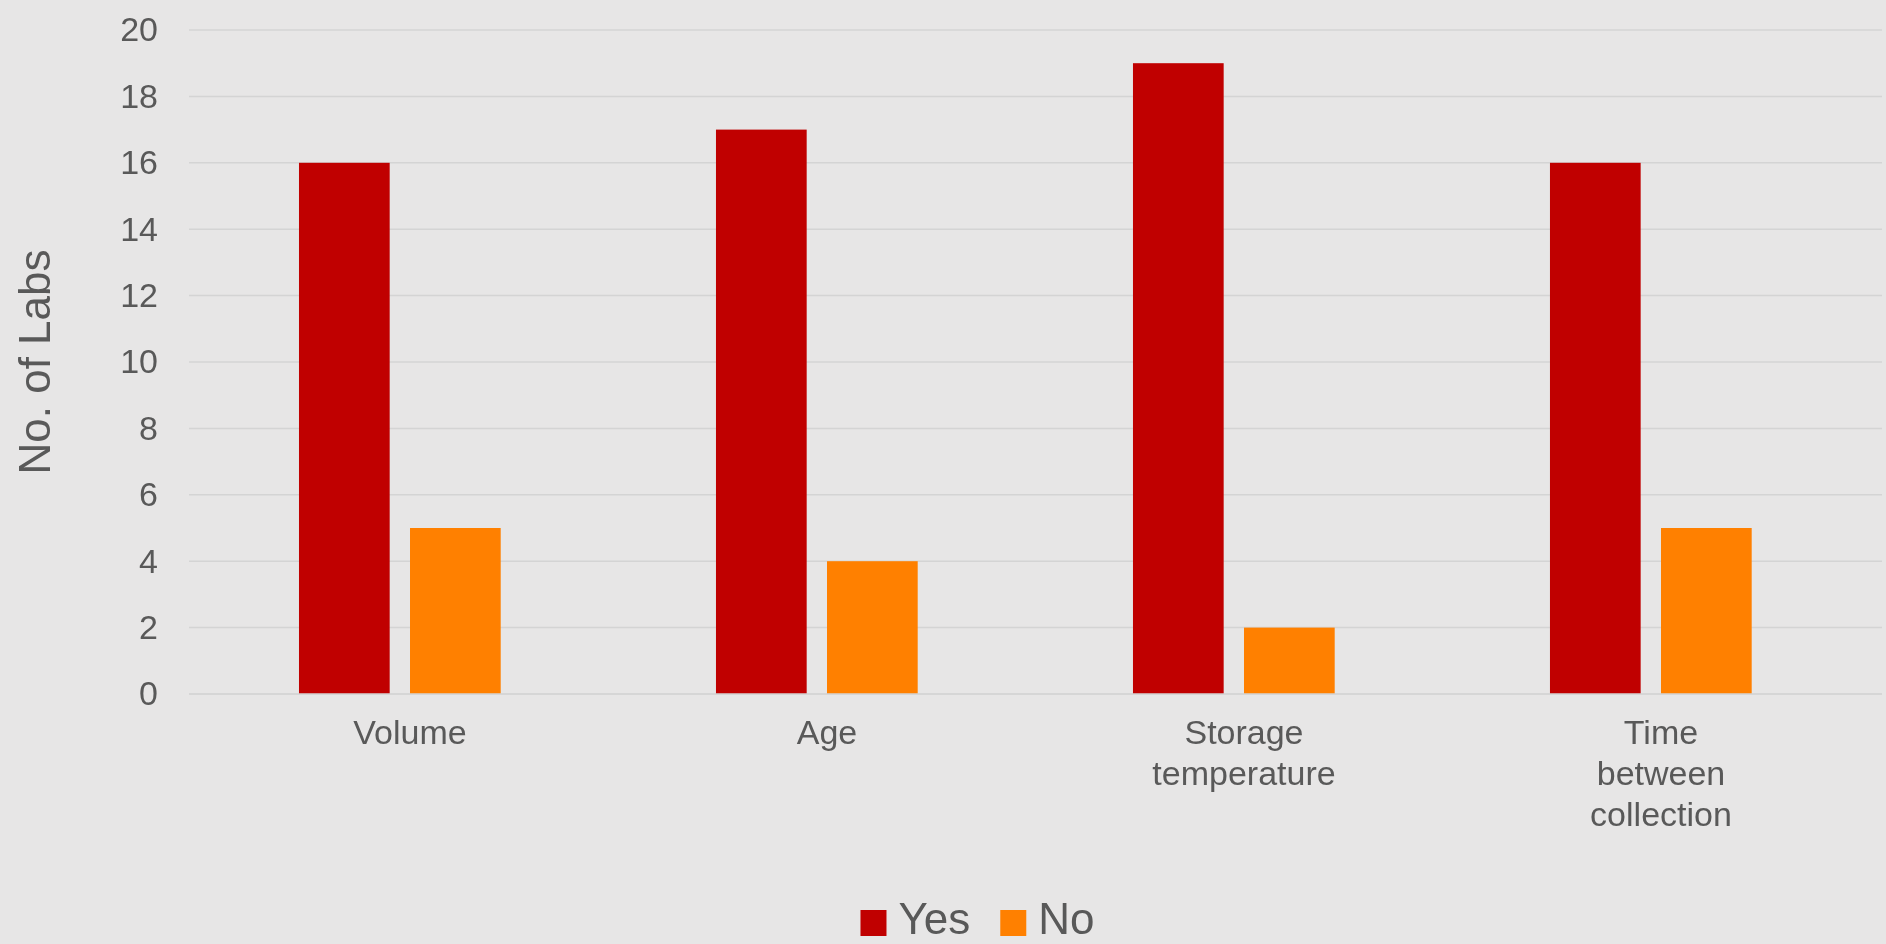  What do you see at coordinates (934, 918) in the screenshot?
I see `legend-label: Yes` at bounding box center [934, 918].